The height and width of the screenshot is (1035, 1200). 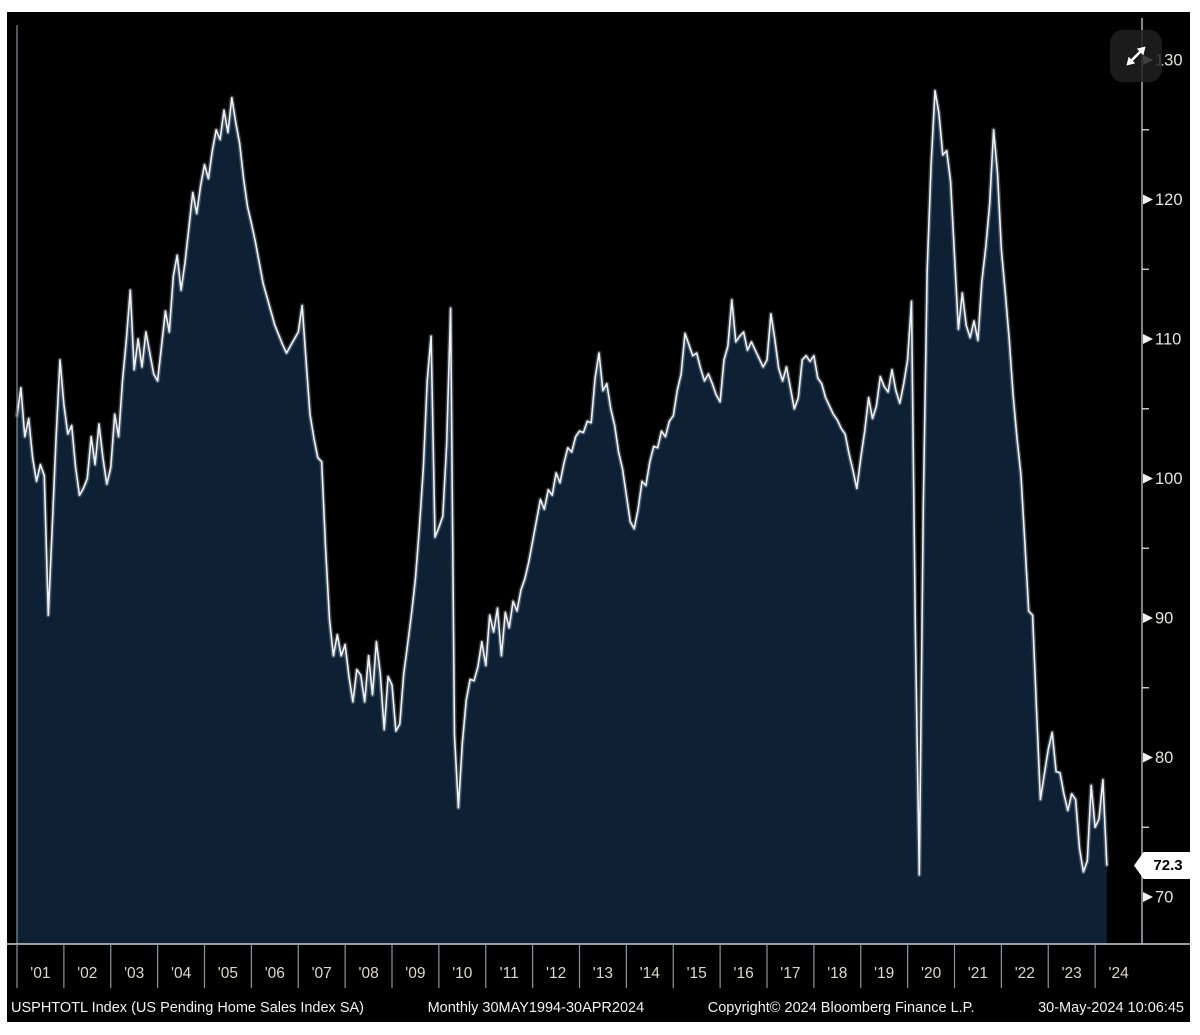 I want to click on svg-text: '01, so click(x=40, y=973).